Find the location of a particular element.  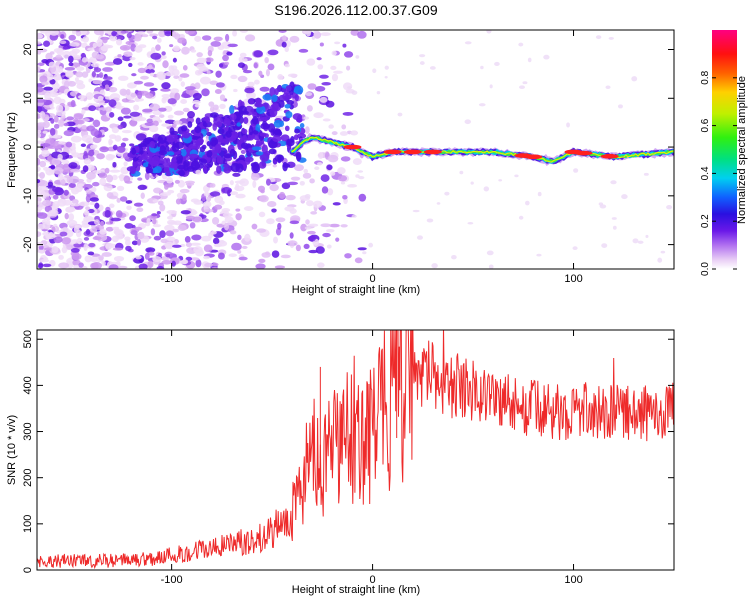

snr-y-label: SNR (10 * v/v) is located at coordinates (12, 450).